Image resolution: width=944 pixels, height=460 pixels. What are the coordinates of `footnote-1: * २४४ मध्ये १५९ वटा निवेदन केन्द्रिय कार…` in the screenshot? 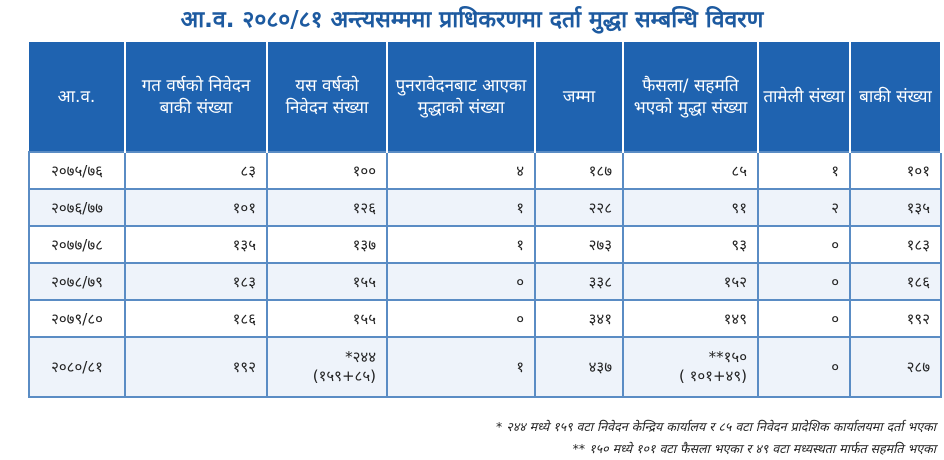 It's located at (715, 426).